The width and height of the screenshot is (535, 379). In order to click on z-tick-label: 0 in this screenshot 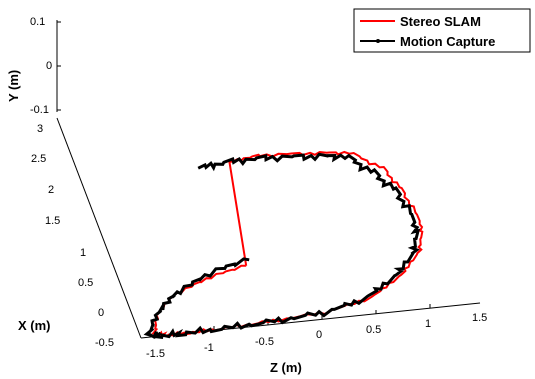, I will do `click(319, 335)`.